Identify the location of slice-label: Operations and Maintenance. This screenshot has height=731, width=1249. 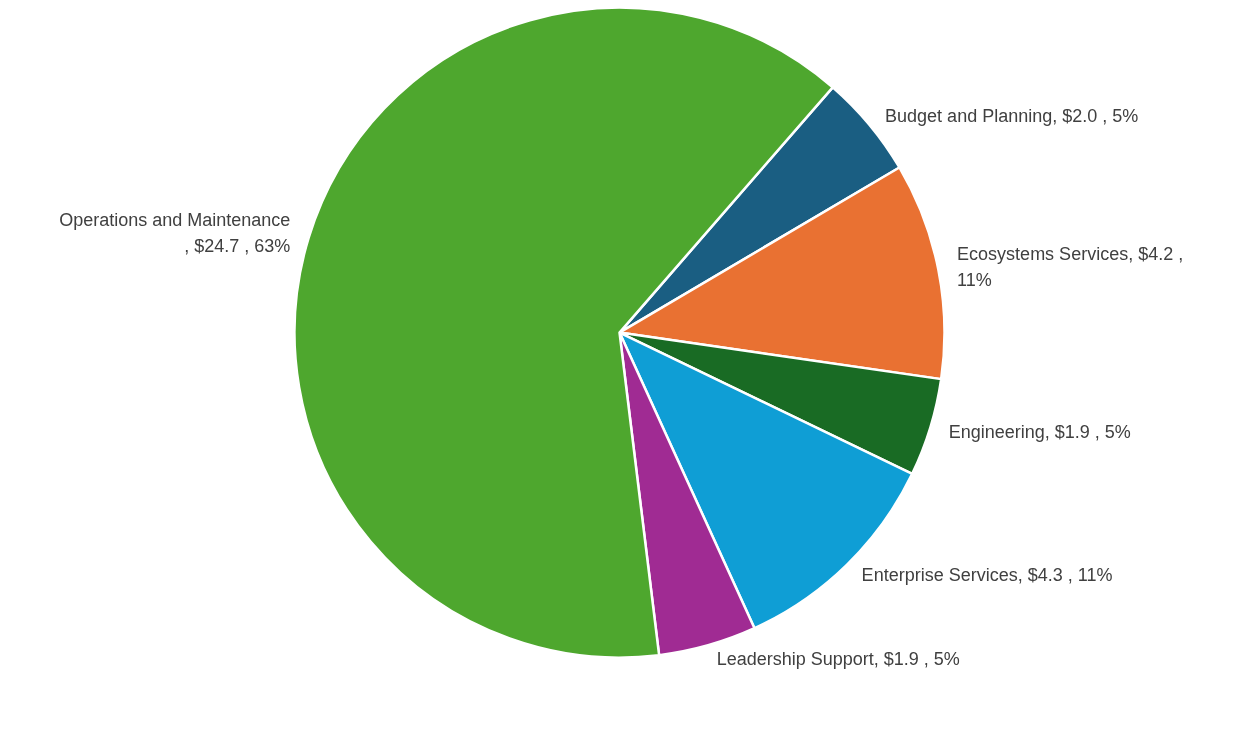
(175, 220).